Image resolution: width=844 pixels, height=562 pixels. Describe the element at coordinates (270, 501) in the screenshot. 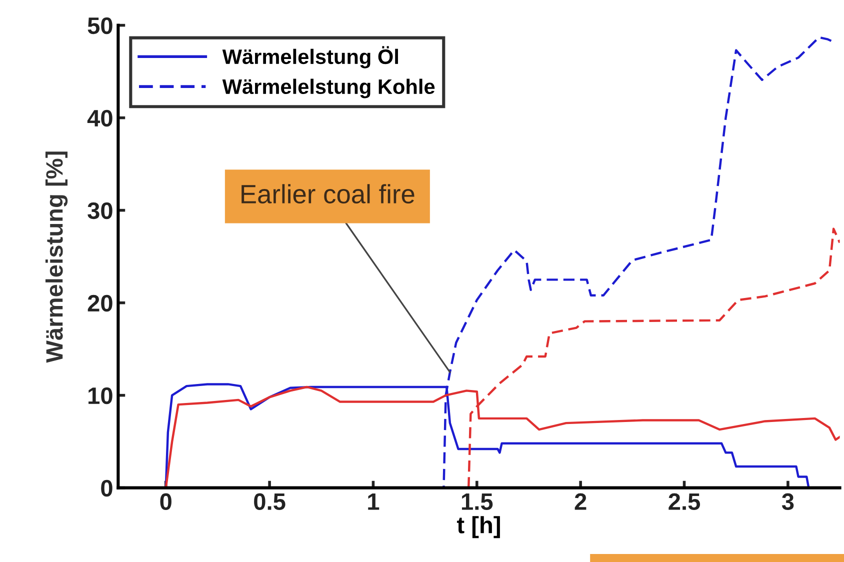

I see `x-tick-label: 0.5` at that location.